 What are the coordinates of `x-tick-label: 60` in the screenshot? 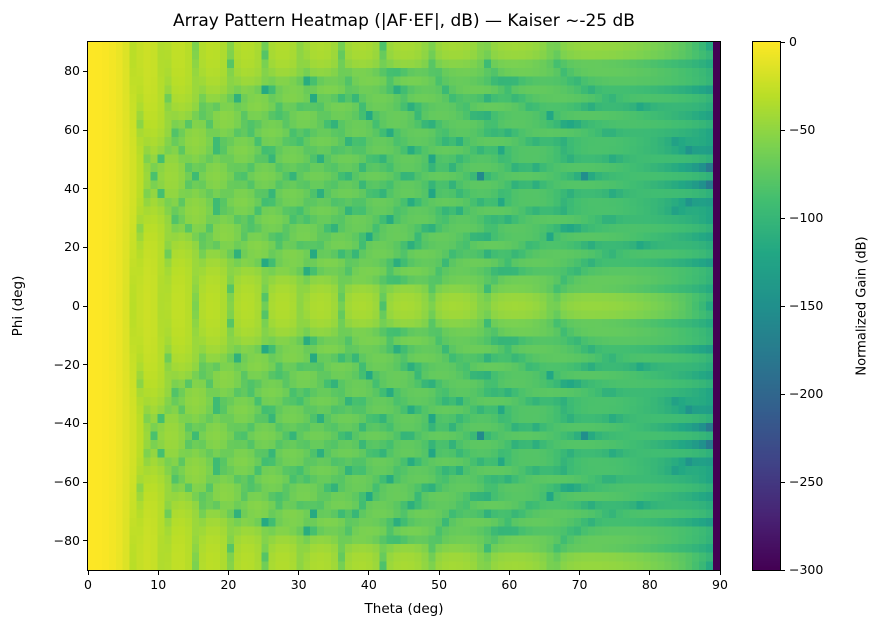 It's located at (509, 584).